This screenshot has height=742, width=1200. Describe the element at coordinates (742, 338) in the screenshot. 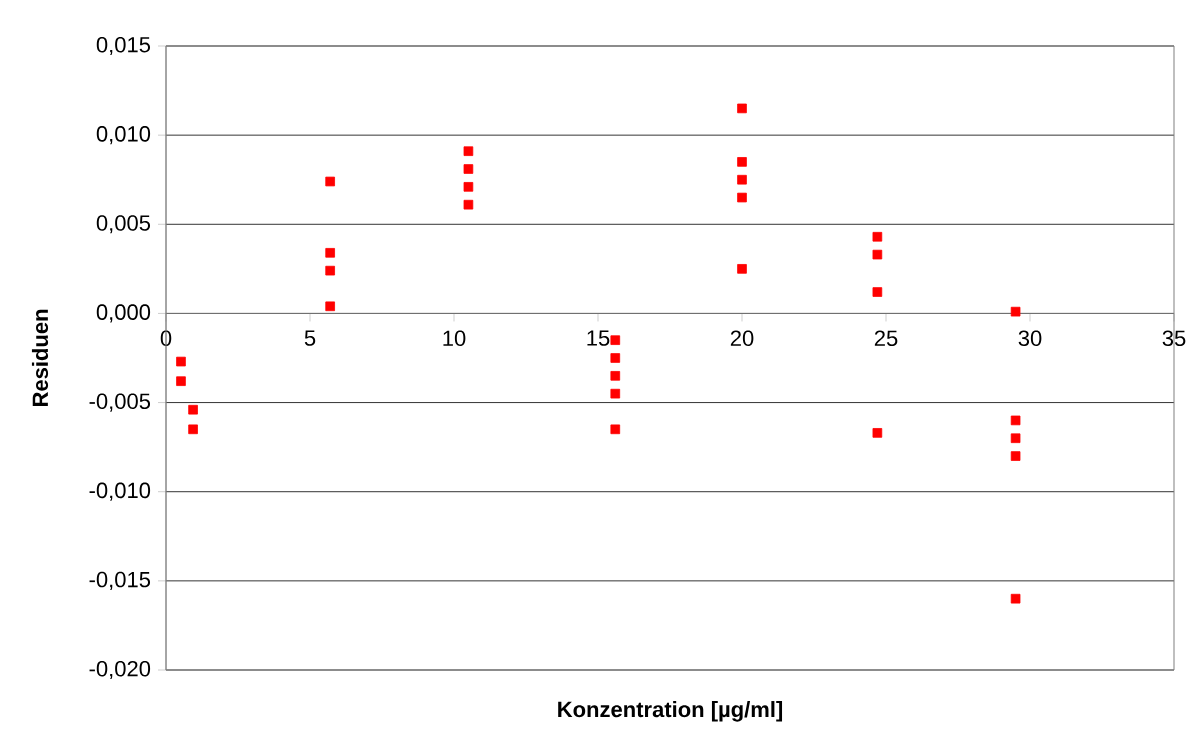

I see `x-tick-label: 20` at that location.